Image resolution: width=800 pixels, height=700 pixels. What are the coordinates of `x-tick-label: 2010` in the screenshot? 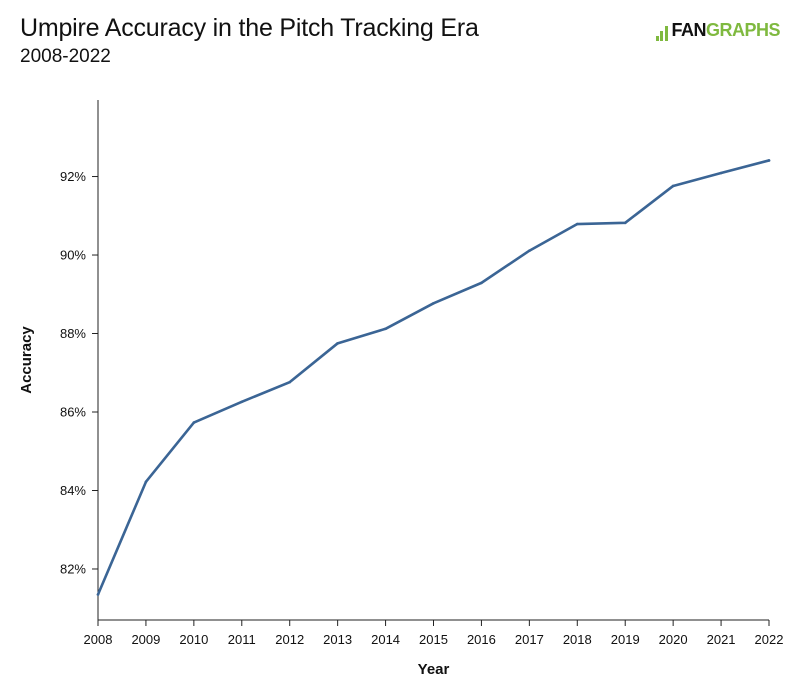 It's located at (193, 639).